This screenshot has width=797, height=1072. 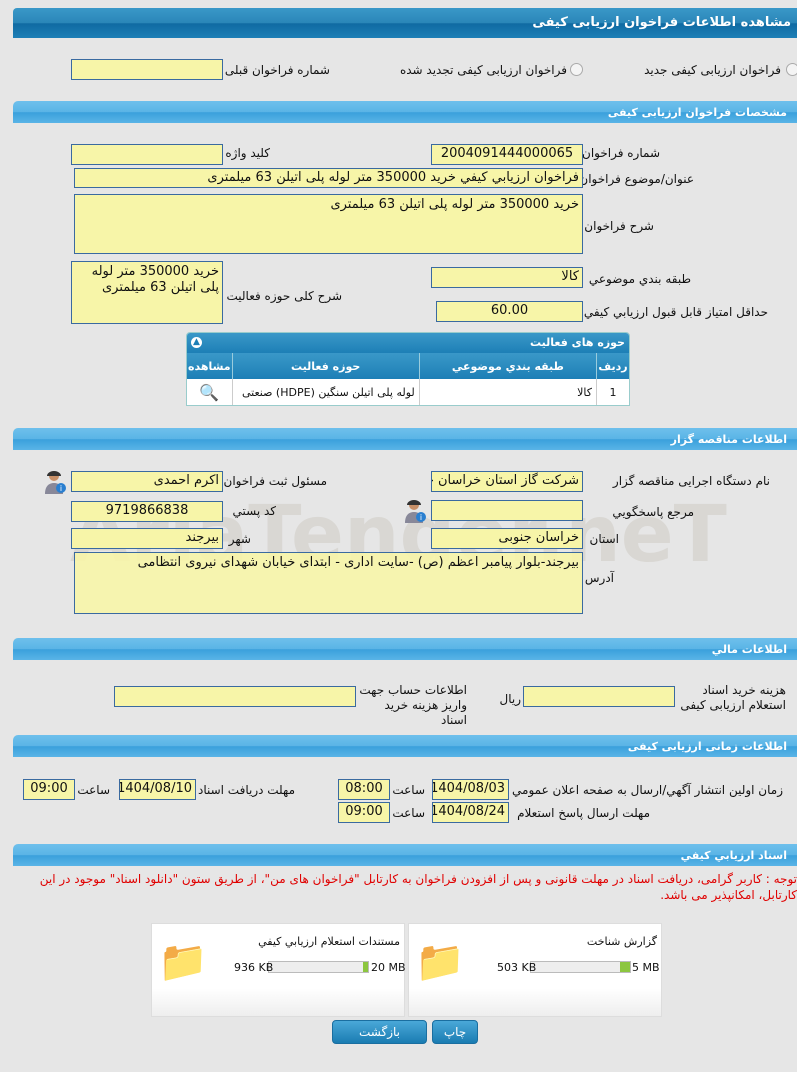 I want to click on radio-new, so click(x=791, y=69).